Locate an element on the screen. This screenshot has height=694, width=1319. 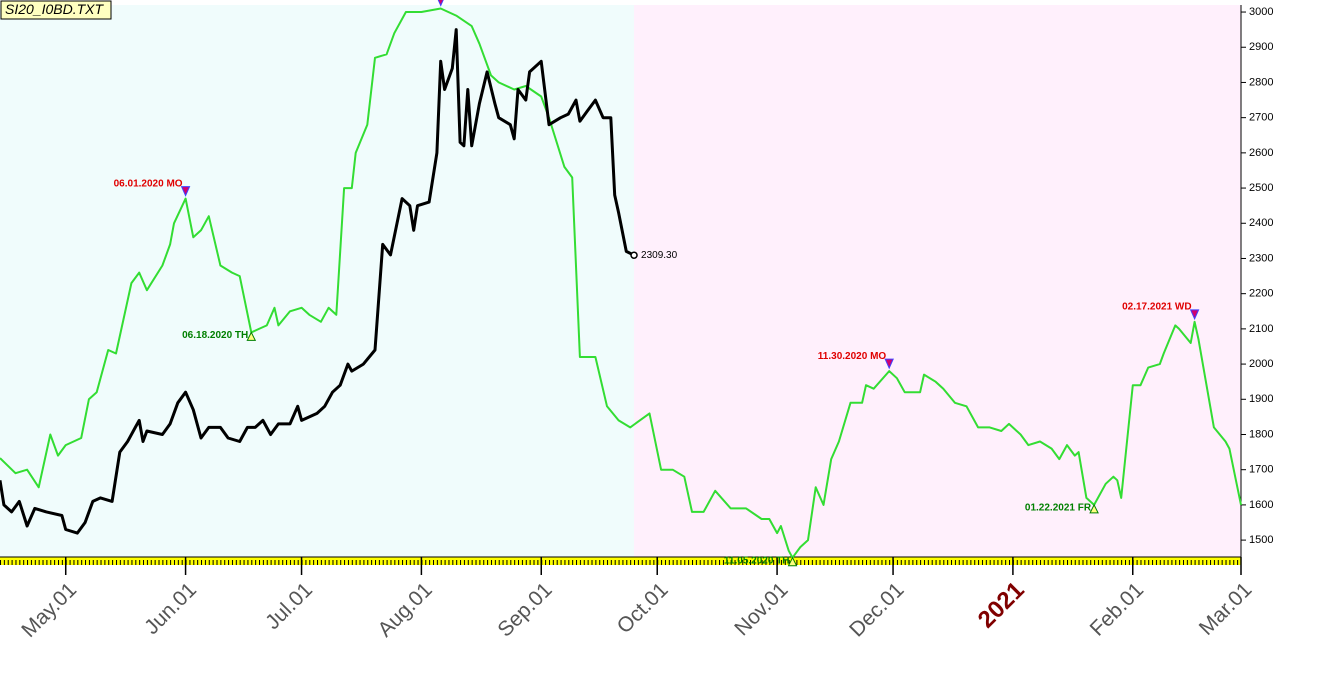
x-tick-label: Sep.01 is located at coordinates (524, 609).